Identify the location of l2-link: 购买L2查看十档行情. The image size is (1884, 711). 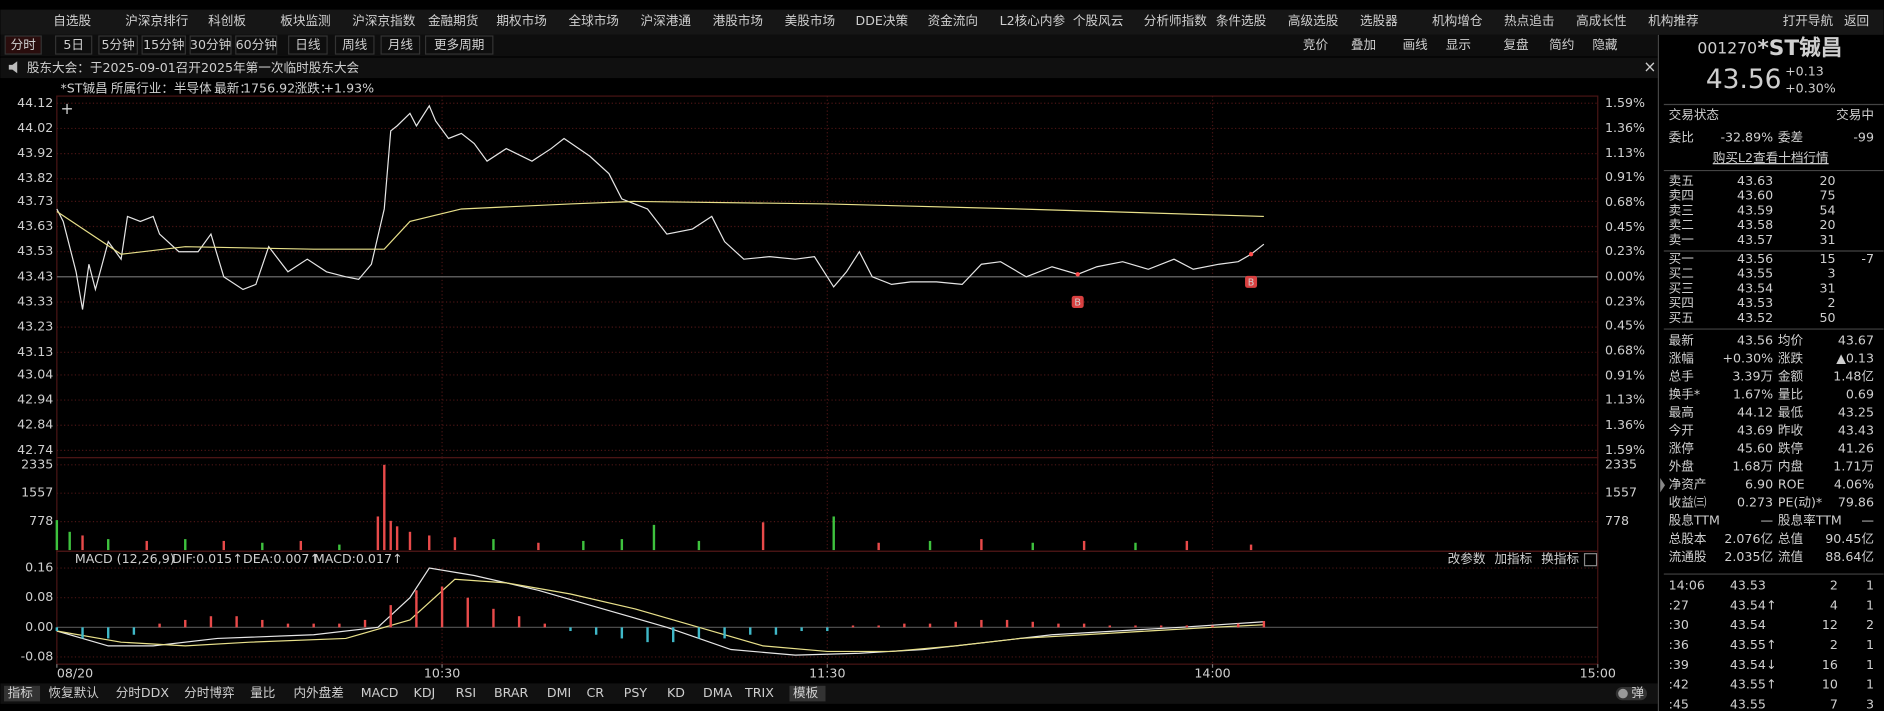
(1771, 157).